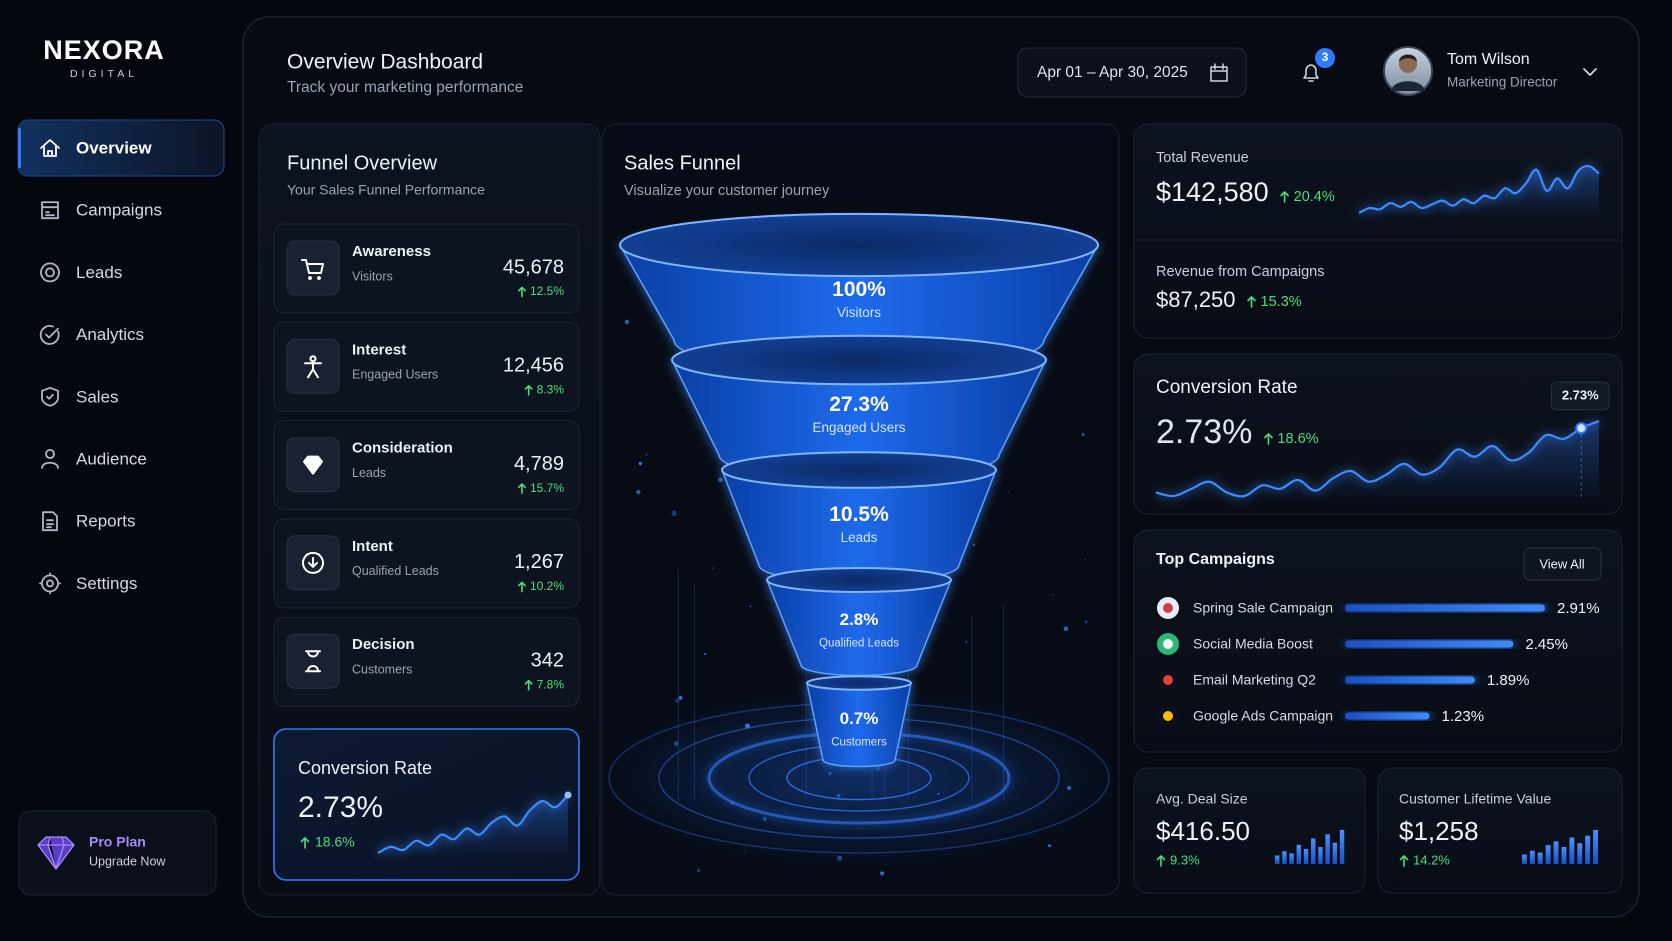 Image resolution: width=1672 pixels, height=941 pixels. I want to click on stage-sub: Visitors, so click(372, 276).